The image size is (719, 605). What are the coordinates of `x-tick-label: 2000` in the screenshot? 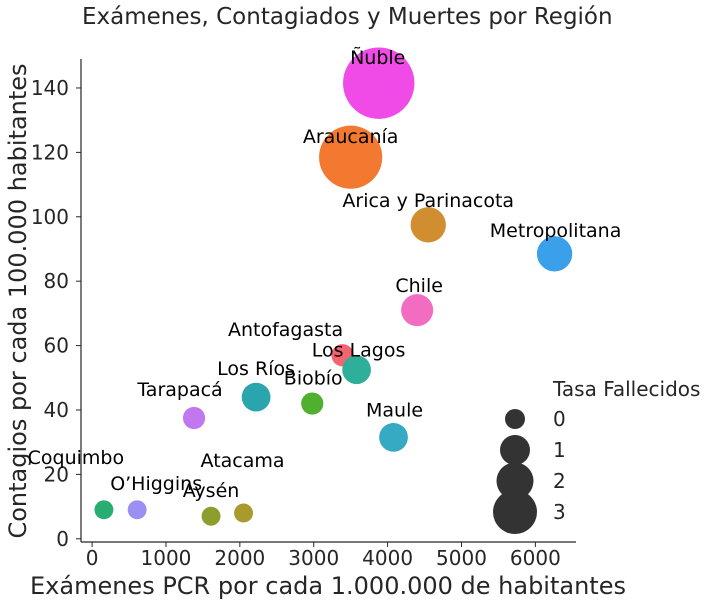 It's located at (239, 558).